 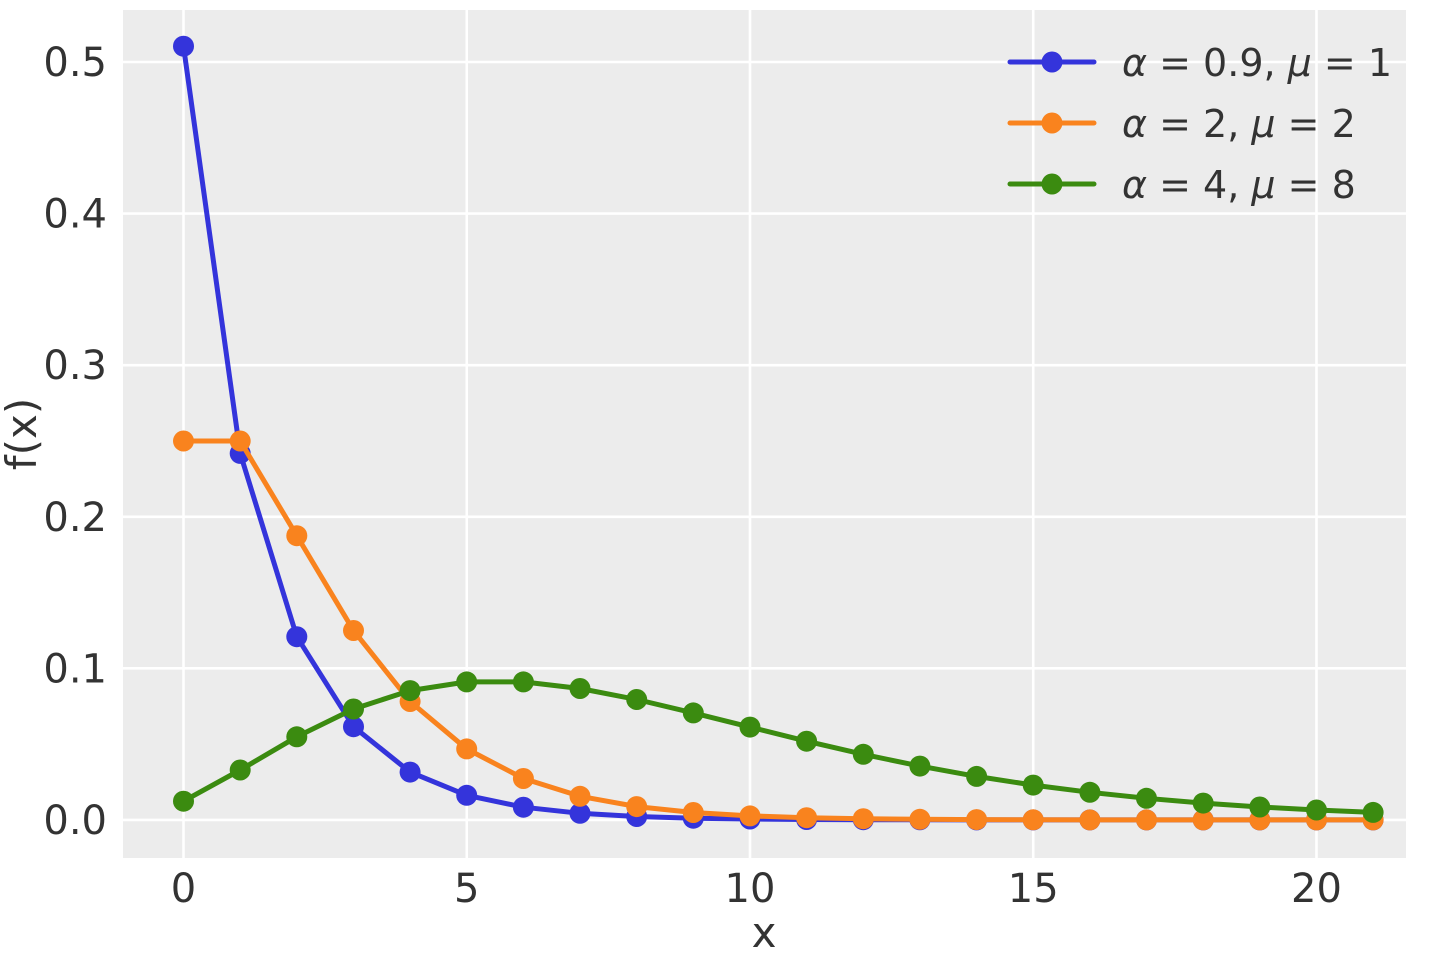 What do you see at coordinates (1257, 63) in the screenshot?
I see `legend-label: α = 0.9, μ = 1` at bounding box center [1257, 63].